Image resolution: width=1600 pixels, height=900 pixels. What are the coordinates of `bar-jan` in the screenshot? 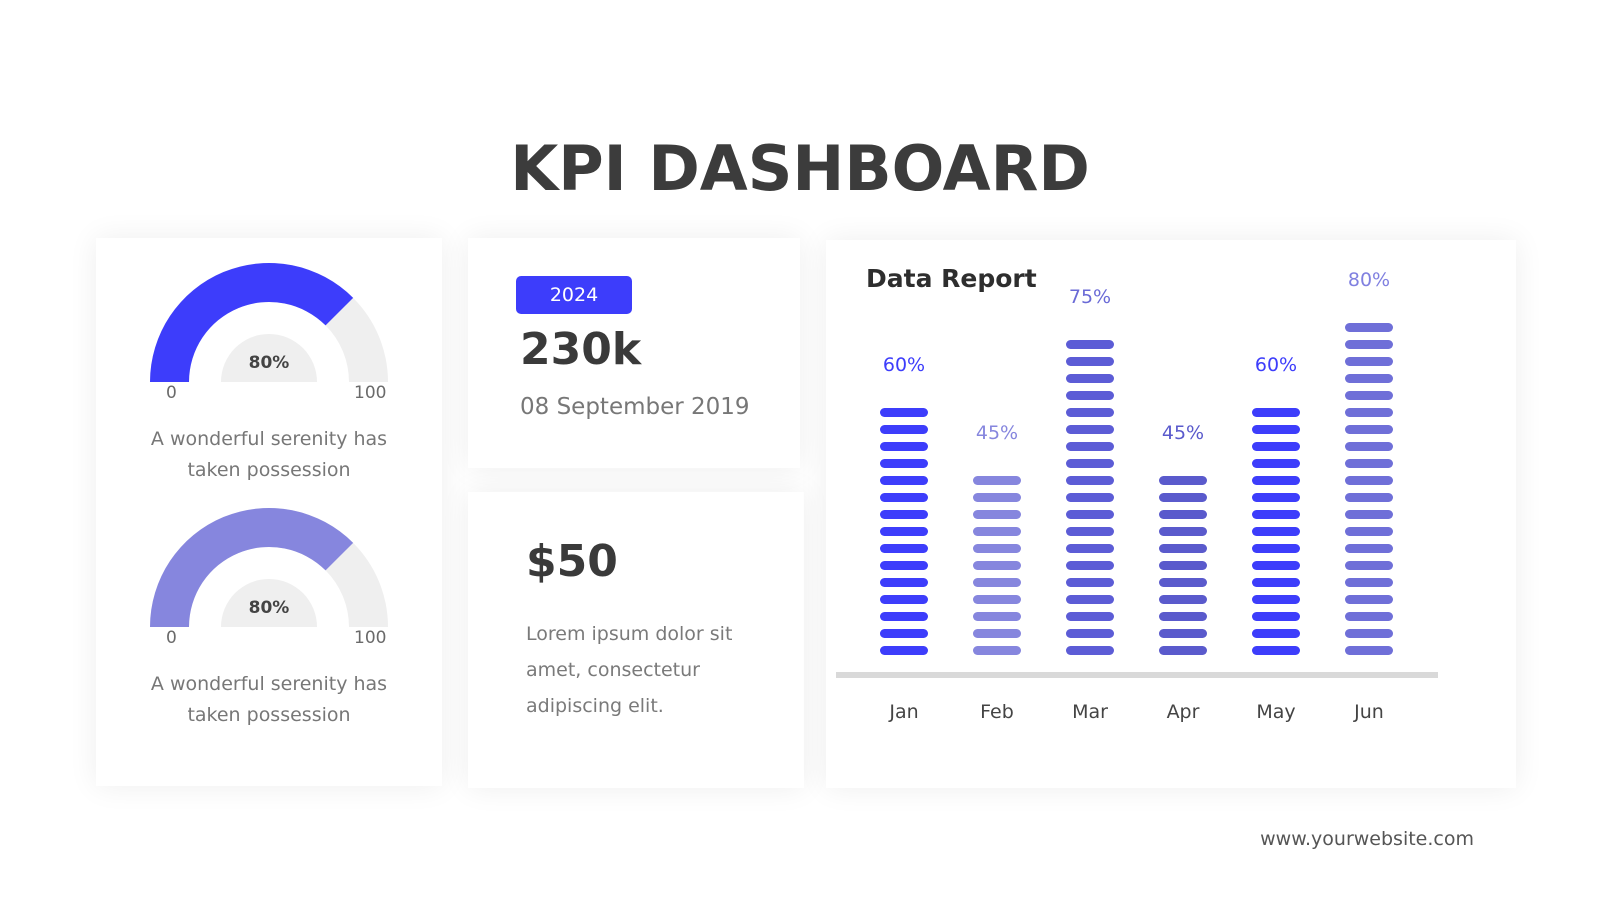 It's located at (904, 531).